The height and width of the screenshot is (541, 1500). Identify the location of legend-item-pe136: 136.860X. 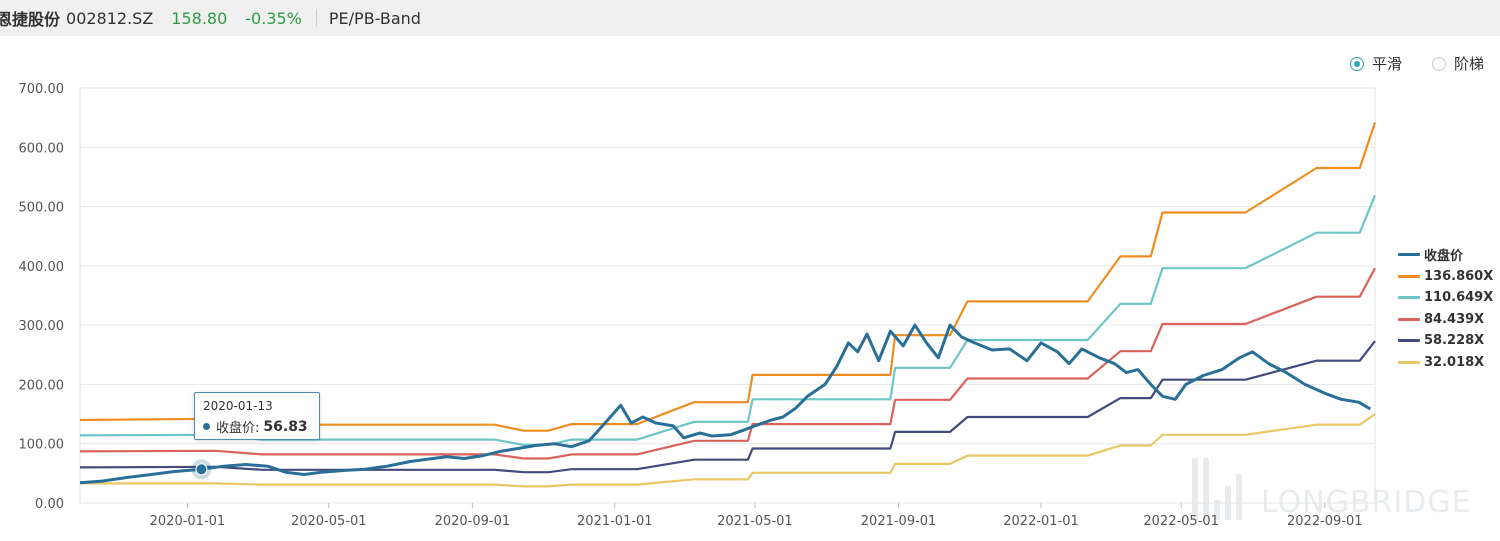
(1445, 277).